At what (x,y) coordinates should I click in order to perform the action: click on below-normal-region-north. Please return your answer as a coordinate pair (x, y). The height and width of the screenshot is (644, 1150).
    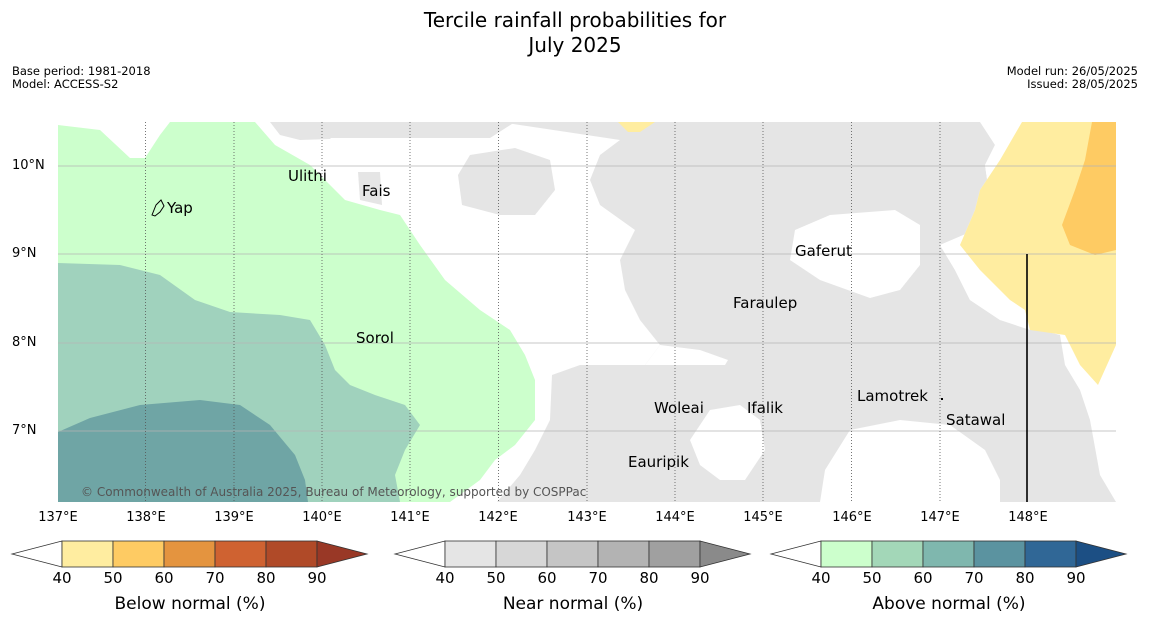
    Looking at the image, I should click on (636, 127).